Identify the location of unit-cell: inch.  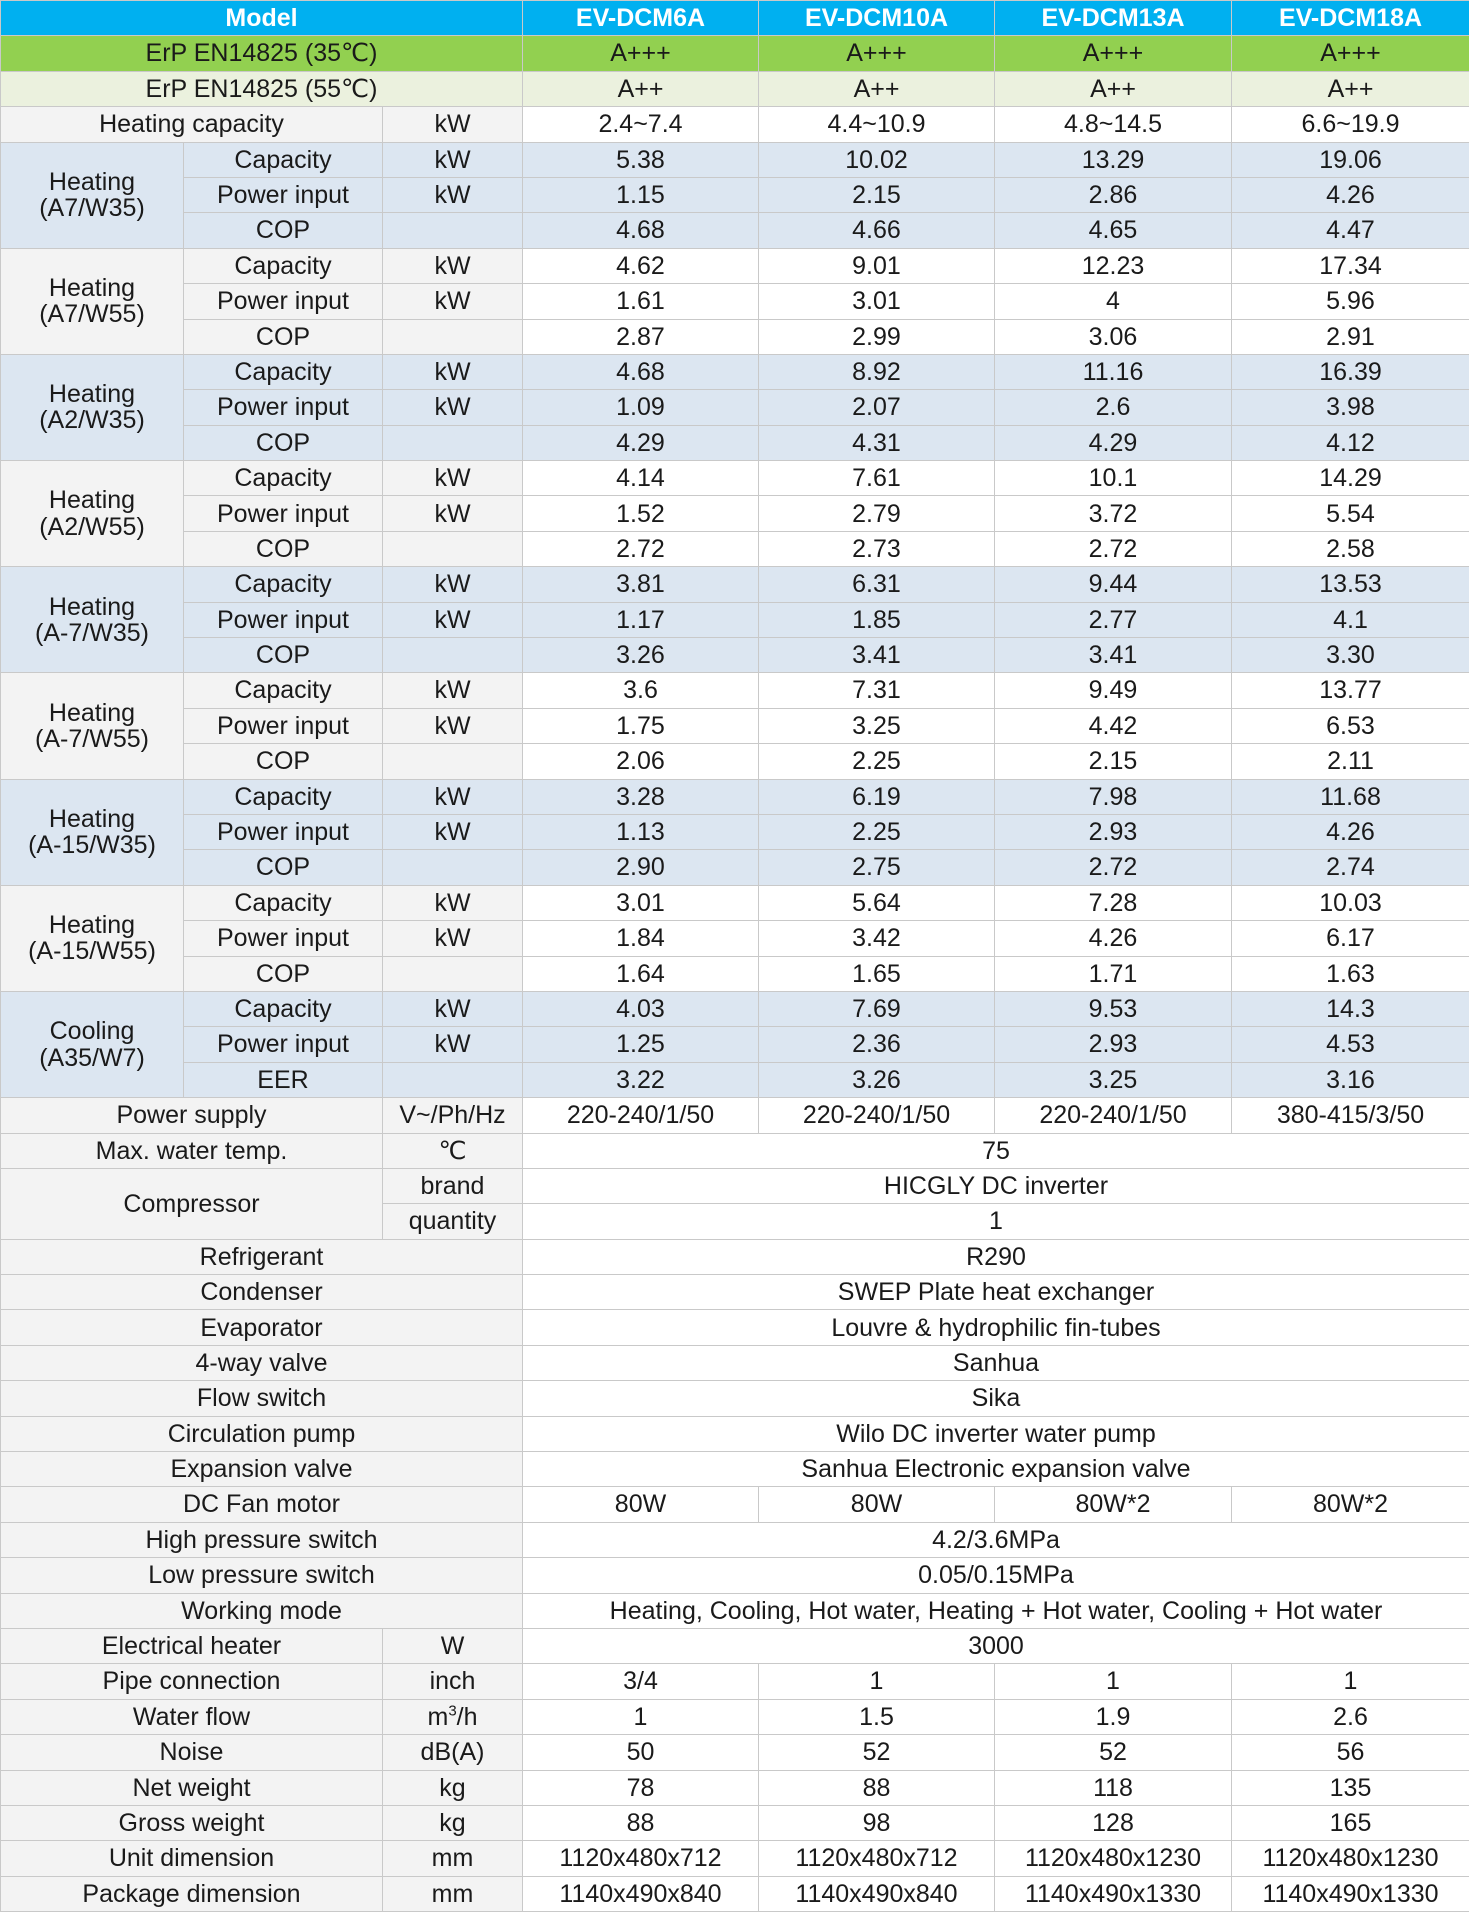
(452, 1681).